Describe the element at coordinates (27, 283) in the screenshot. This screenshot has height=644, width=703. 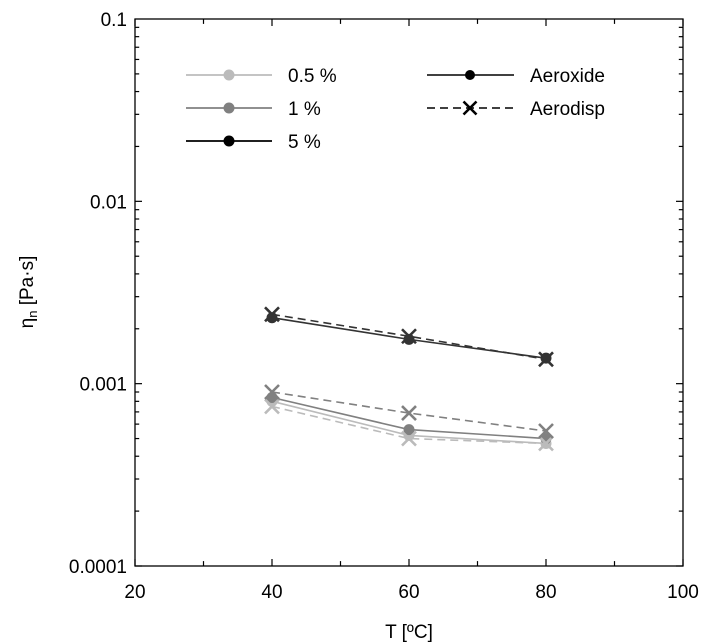
I see `y-axis-label-unit: [Pa·s]` at that location.